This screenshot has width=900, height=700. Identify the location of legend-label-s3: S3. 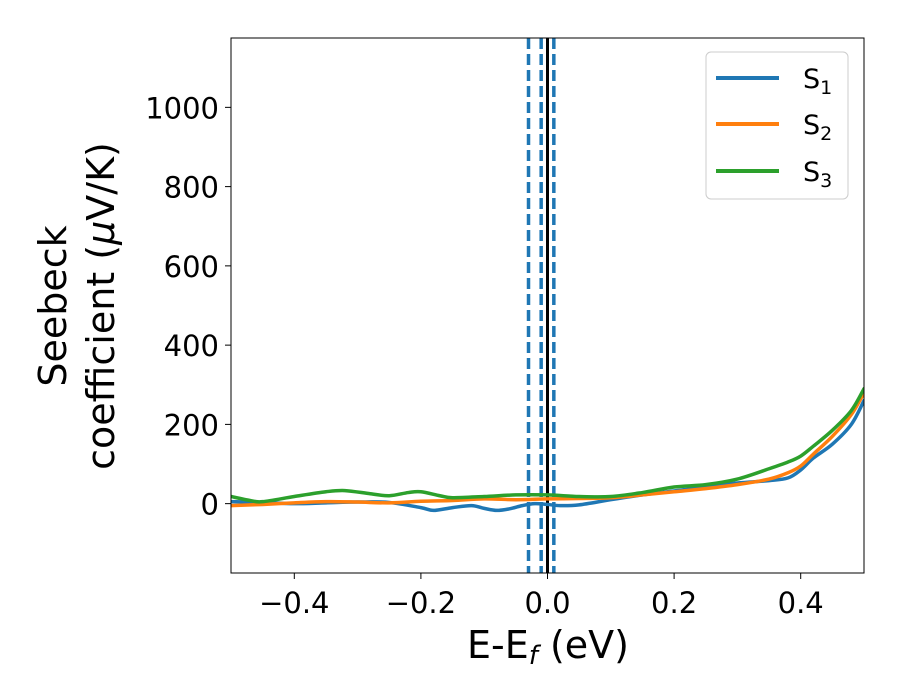
(817, 174).